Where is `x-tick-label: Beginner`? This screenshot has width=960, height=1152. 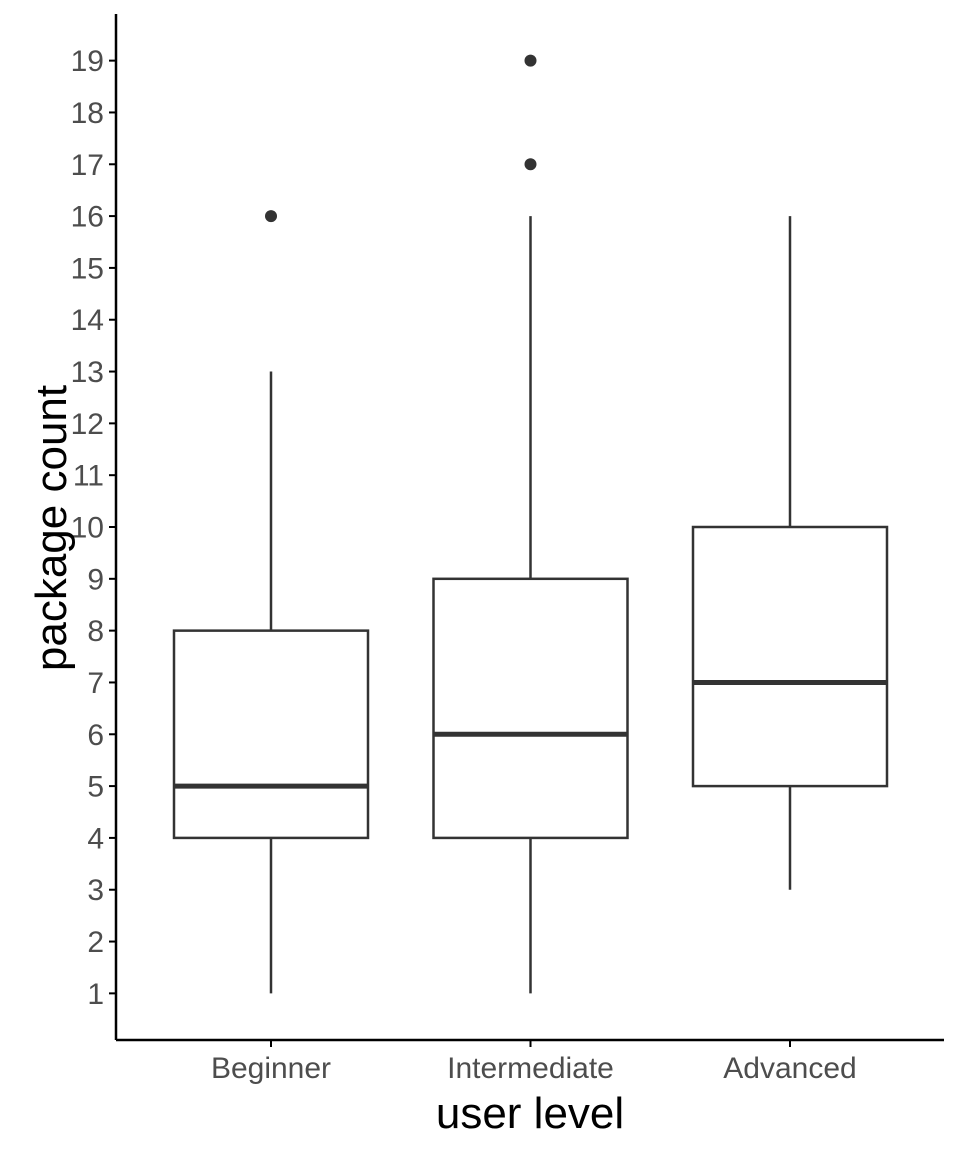
x-tick-label: Beginner is located at coordinates (271, 1068).